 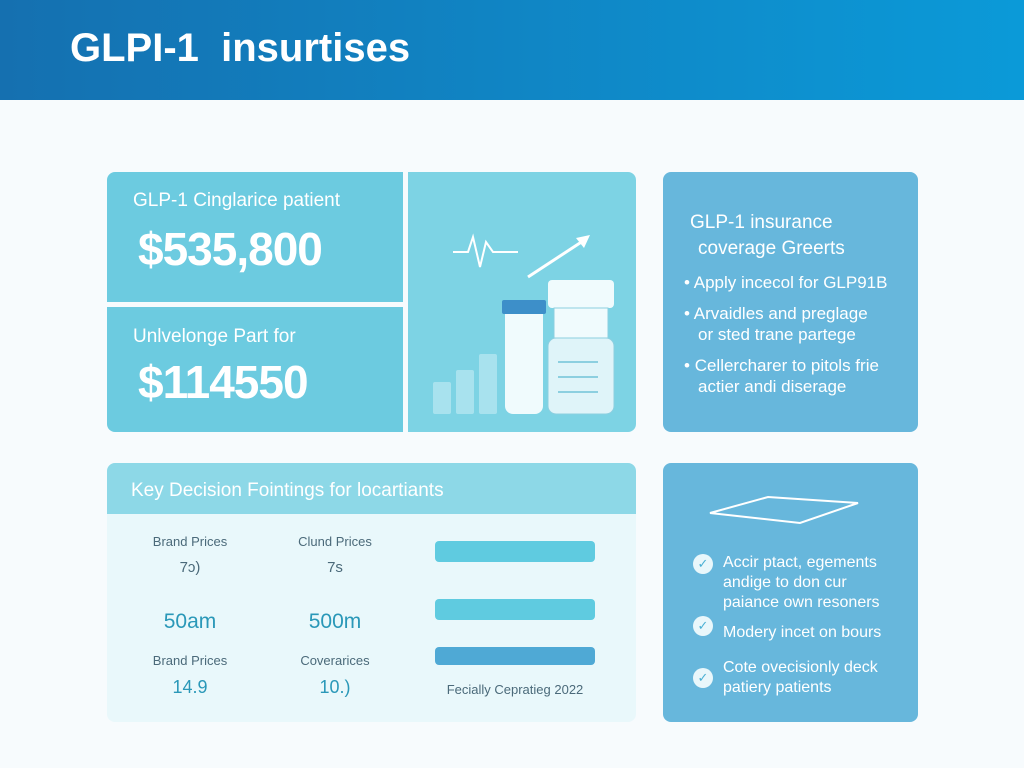 I want to click on column-label: Clund Prices, so click(x=335, y=541).